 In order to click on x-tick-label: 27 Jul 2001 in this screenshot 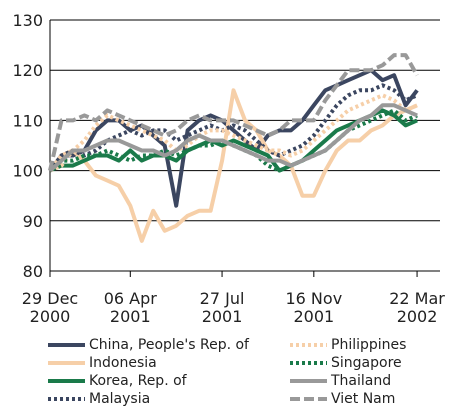, I will do `click(222, 307)`.